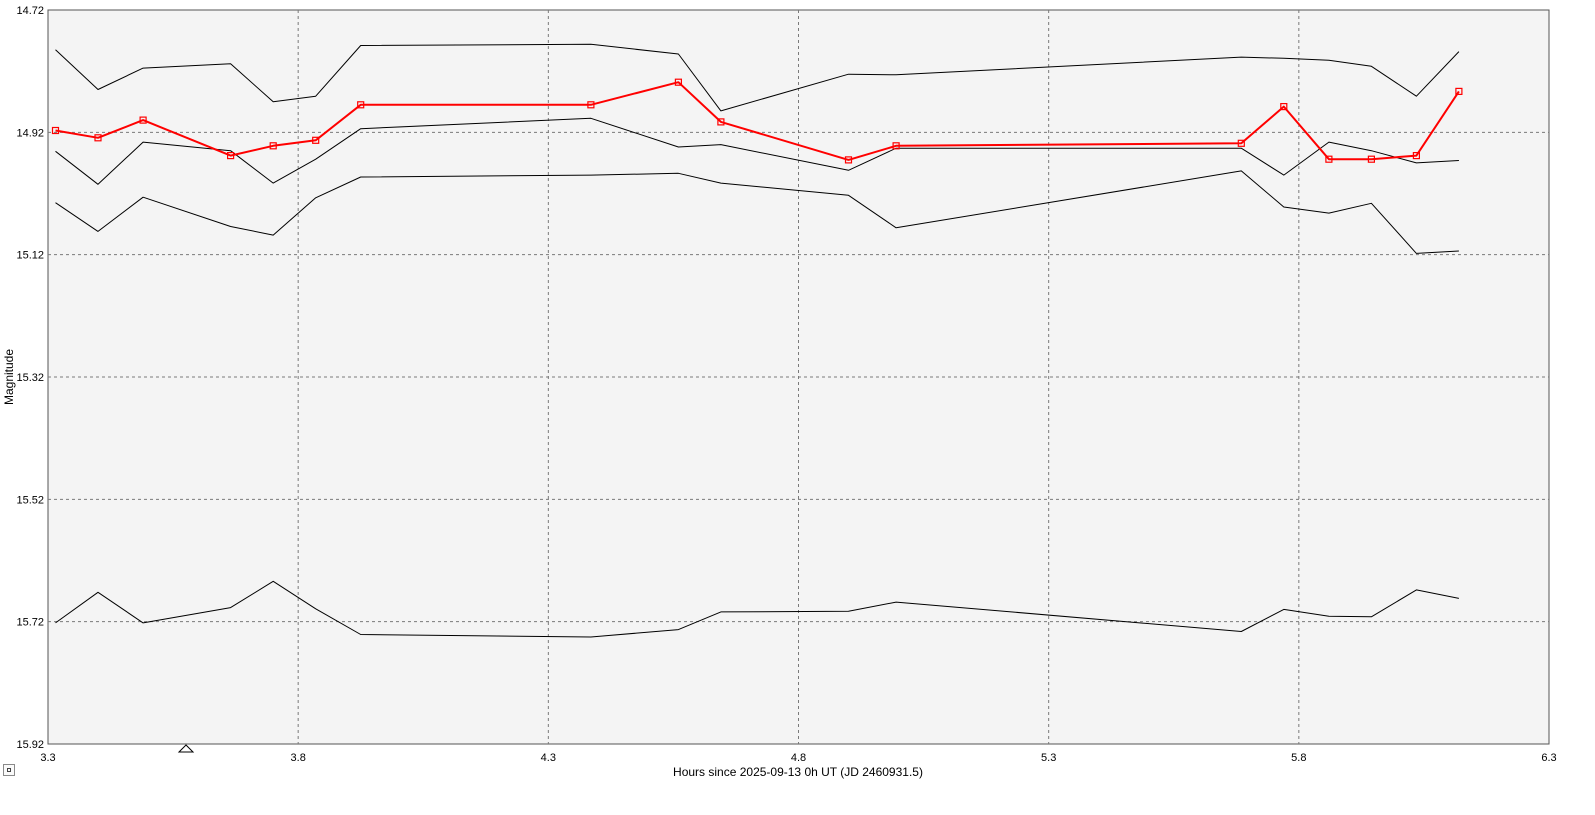 The height and width of the screenshot is (815, 1595). Describe the element at coordinates (1048, 758) in the screenshot. I see `x-tick-label: 5.3` at that location.